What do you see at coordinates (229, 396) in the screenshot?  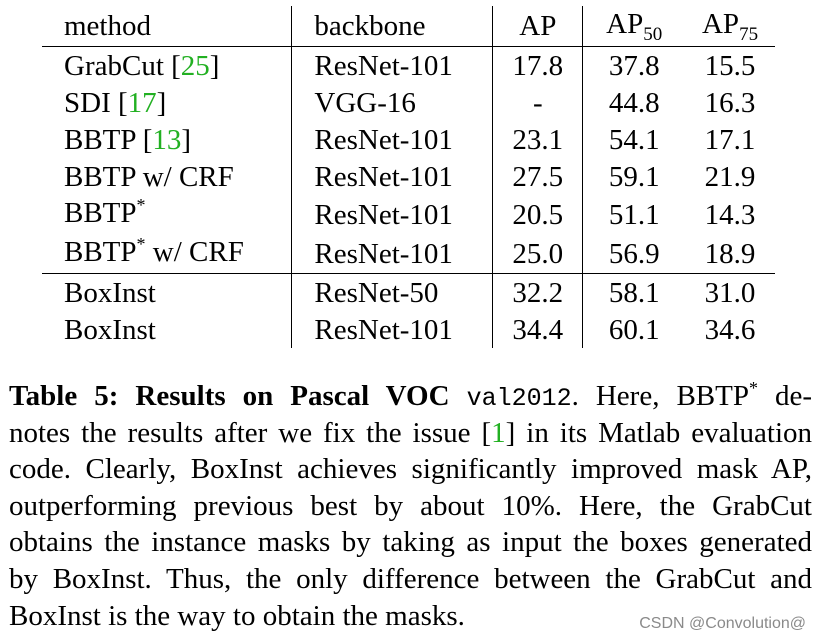 I see `caption-label: Table 5: Results on Pascal VOC` at bounding box center [229, 396].